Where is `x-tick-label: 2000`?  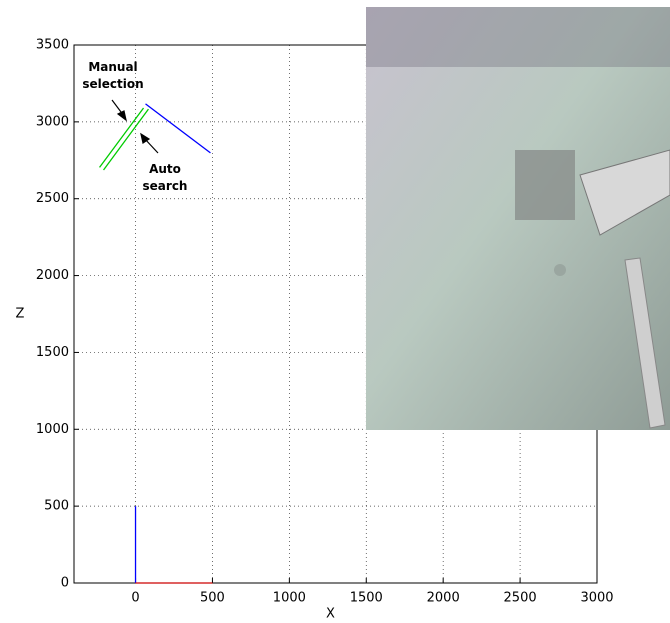 x-tick-label: 2000 is located at coordinates (443, 598).